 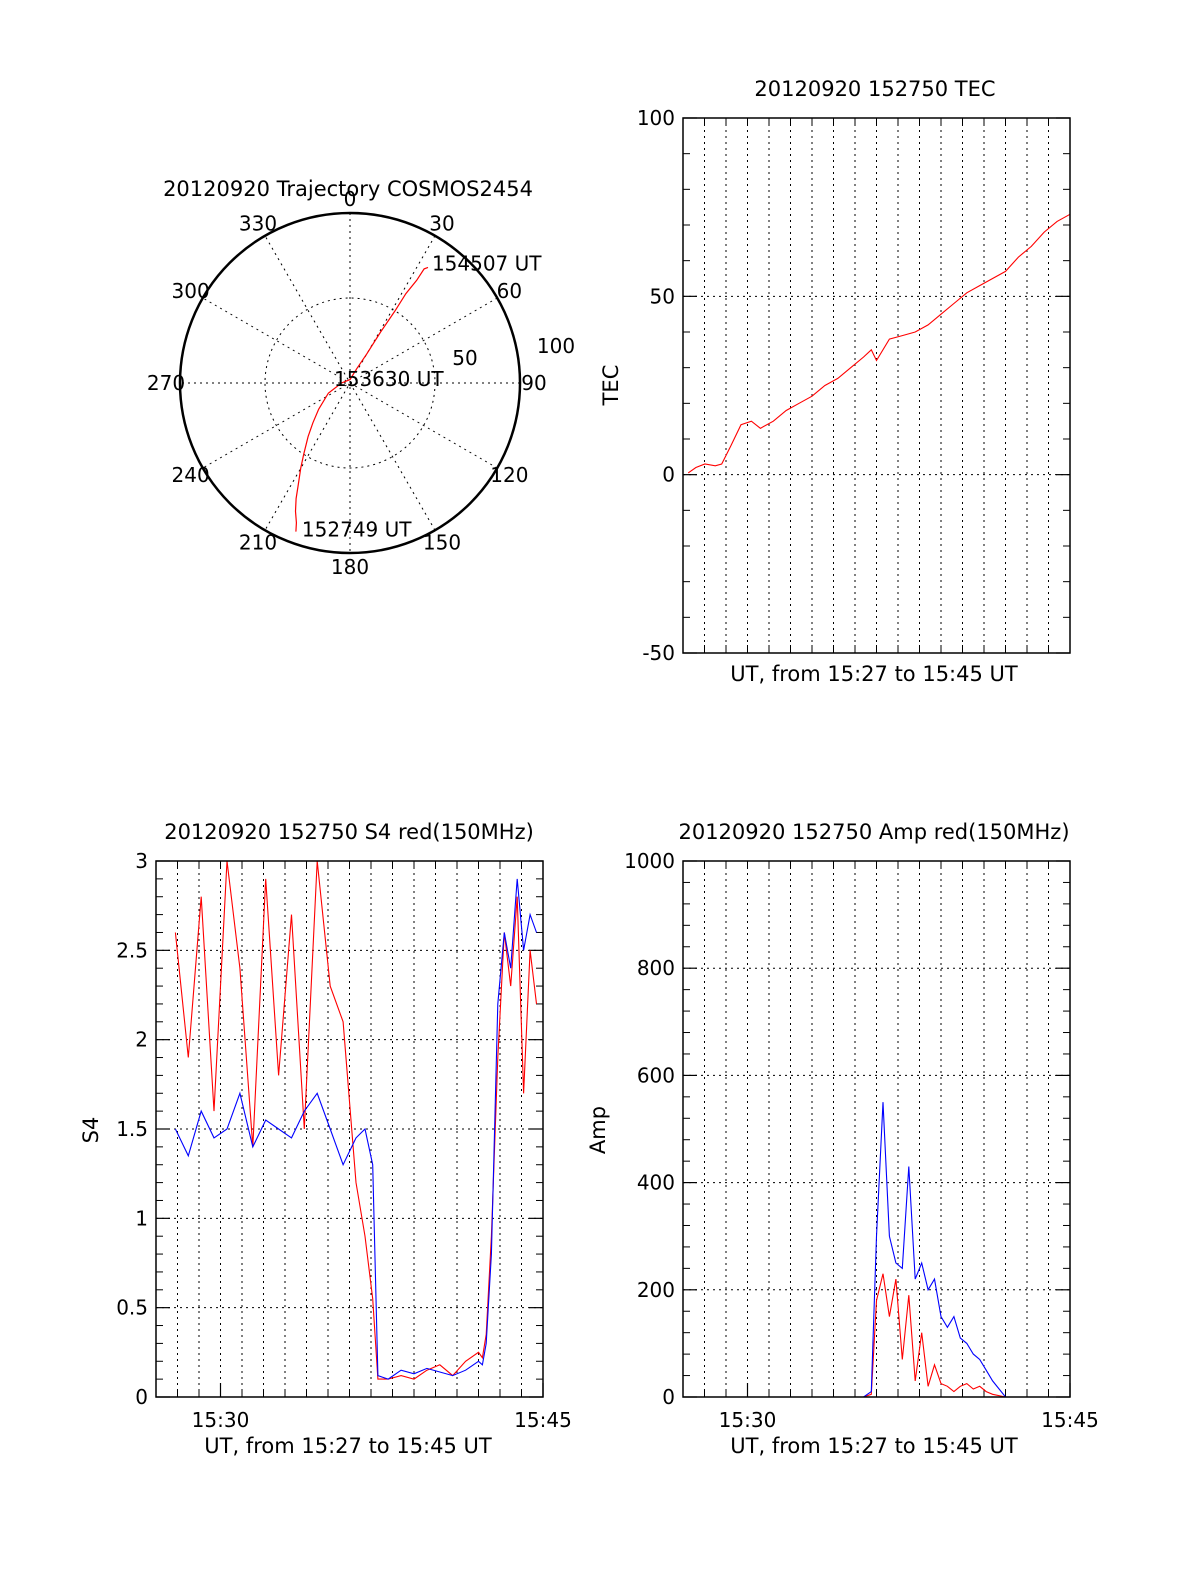 I want to click on polar-angle-labels: 0 30 60 90 120 150 180 210 240 270 300 330, so click(x=347, y=383).